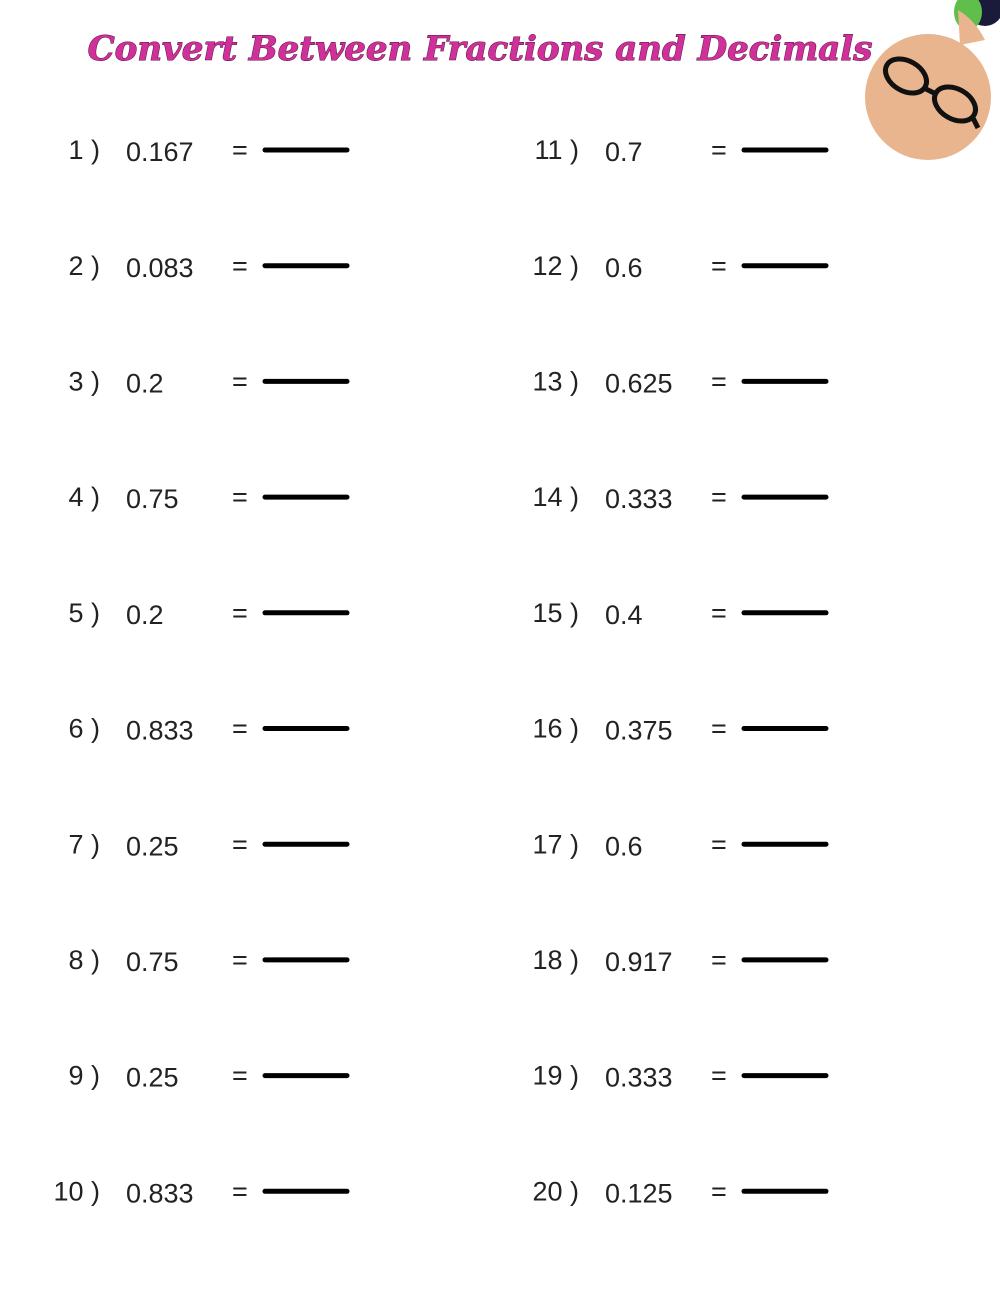  Describe the element at coordinates (84, 1076) in the screenshot. I see `problem-number: 9 )` at that location.